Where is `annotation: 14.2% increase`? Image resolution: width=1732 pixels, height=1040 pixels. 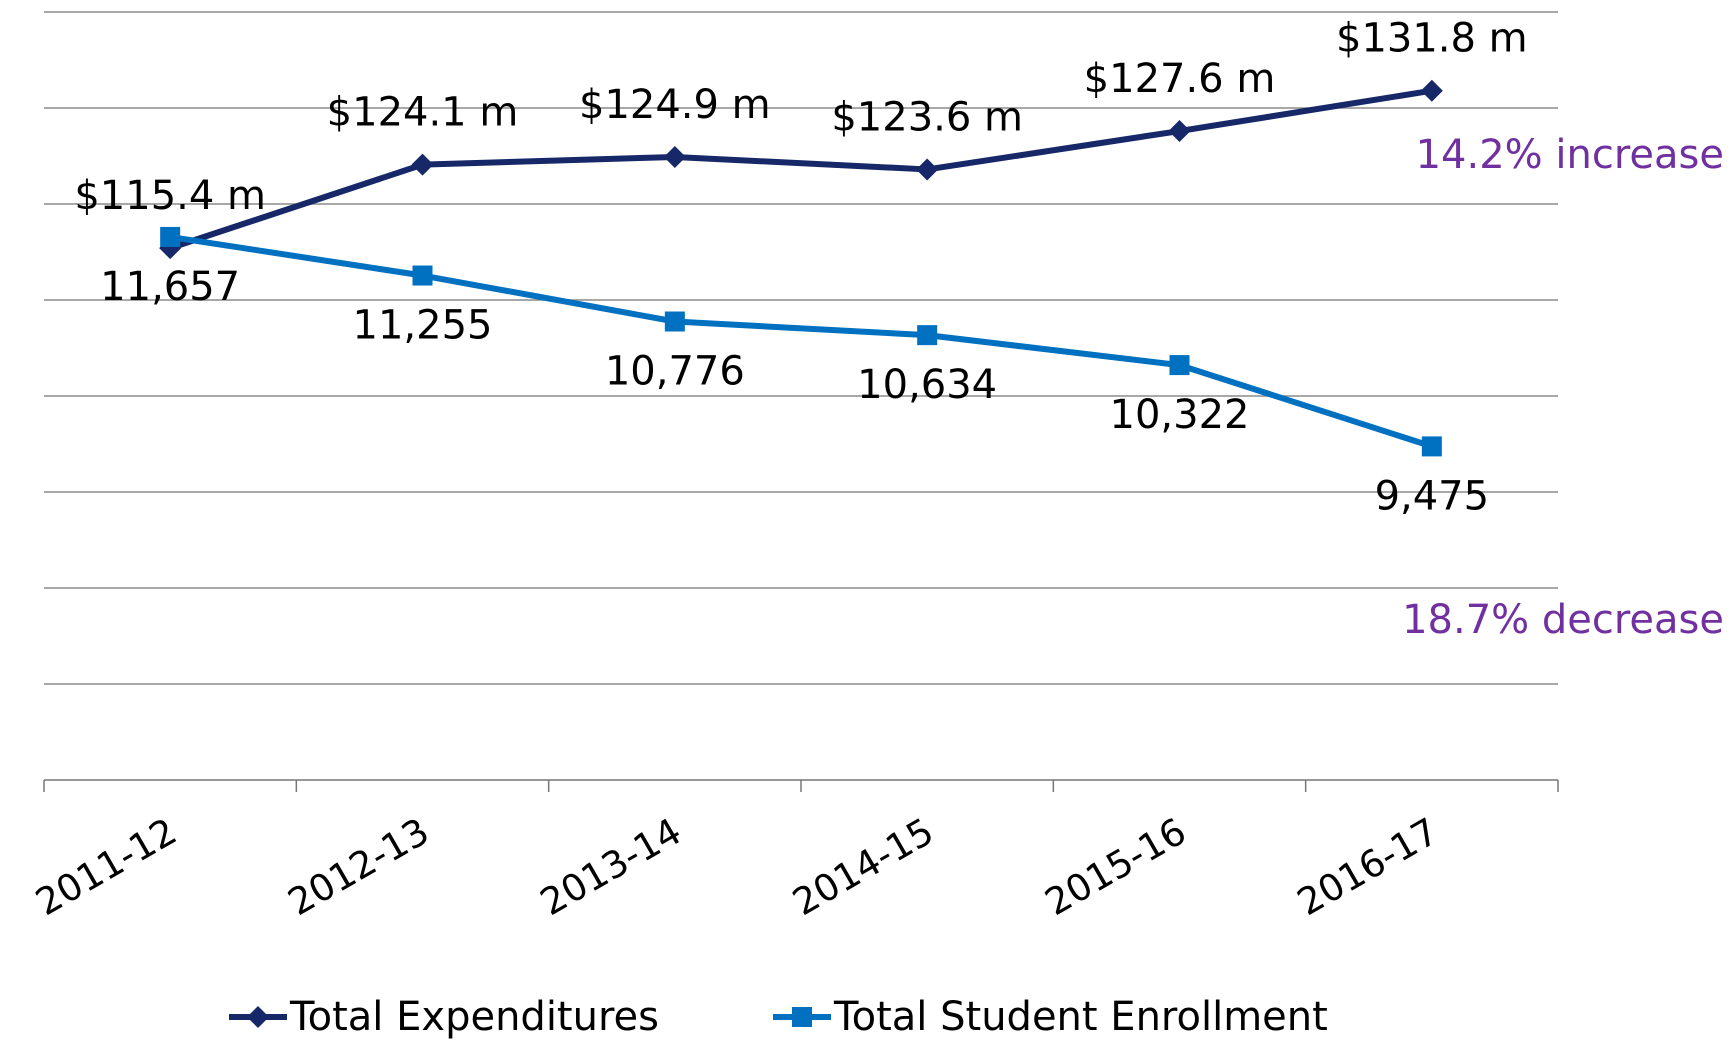
annotation: 14.2% increase is located at coordinates (1570, 155).